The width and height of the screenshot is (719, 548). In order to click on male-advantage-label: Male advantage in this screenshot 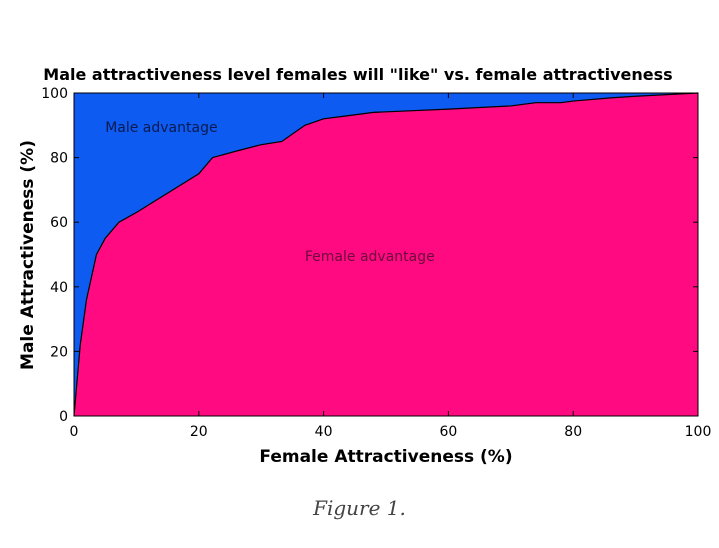, I will do `click(161, 128)`.